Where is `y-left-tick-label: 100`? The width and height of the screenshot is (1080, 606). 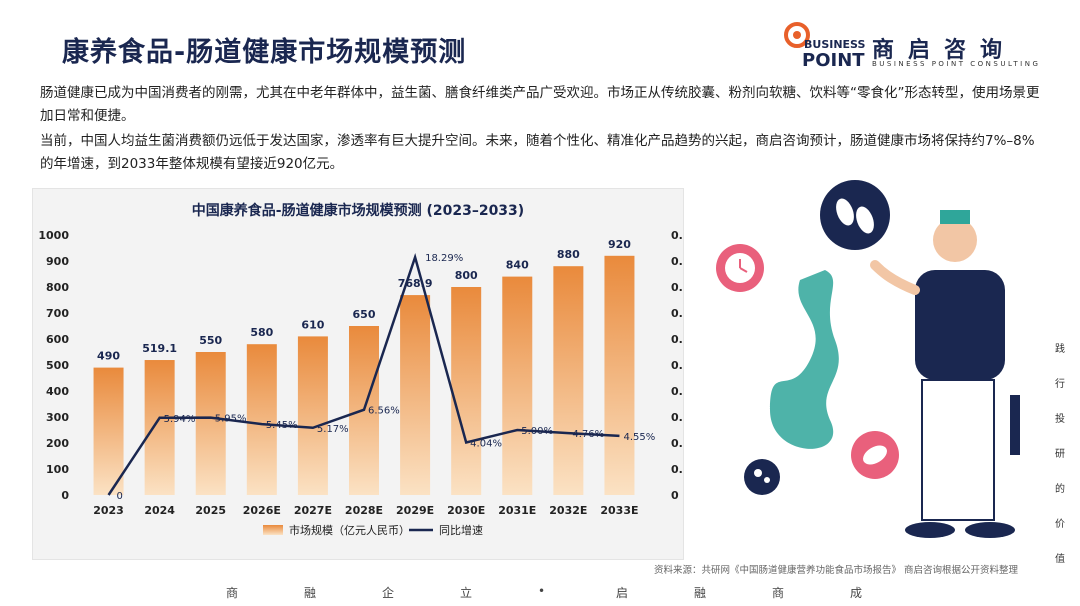 y-left-tick-label: 100 is located at coordinates (57, 469).